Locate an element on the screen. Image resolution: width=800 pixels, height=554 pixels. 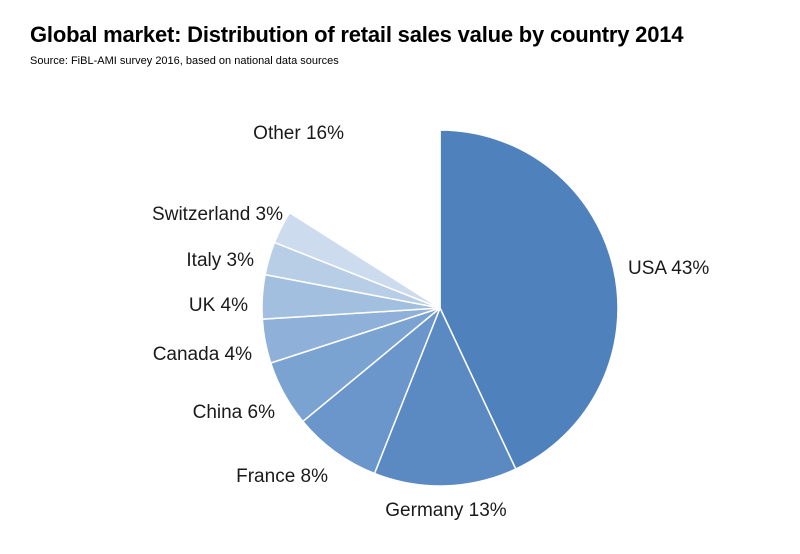
pie-label-2: France 8% is located at coordinates (282, 476).